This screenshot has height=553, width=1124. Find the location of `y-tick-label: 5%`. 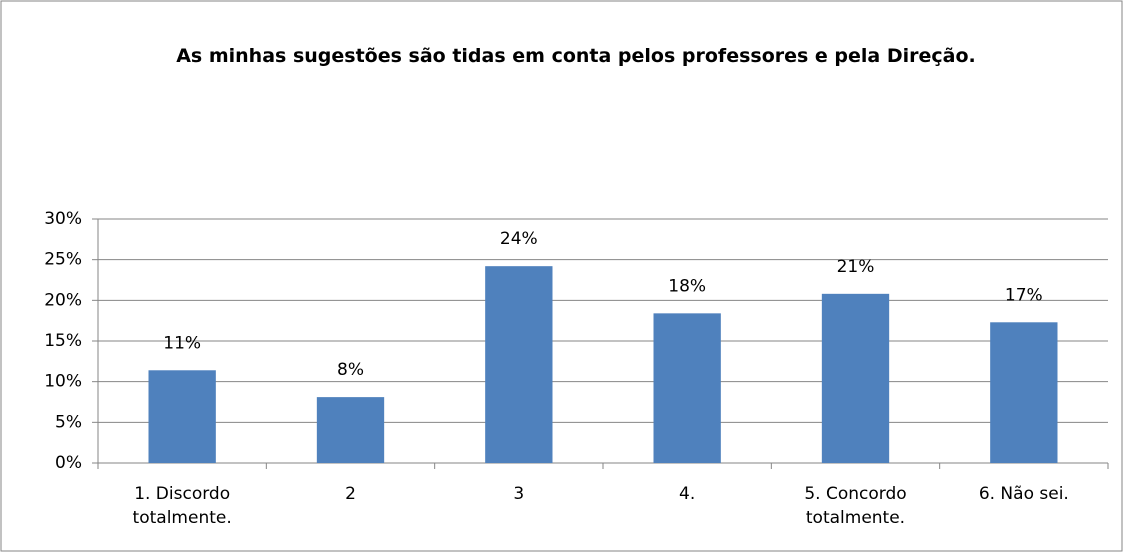

y-tick-label: 5% is located at coordinates (68, 422).